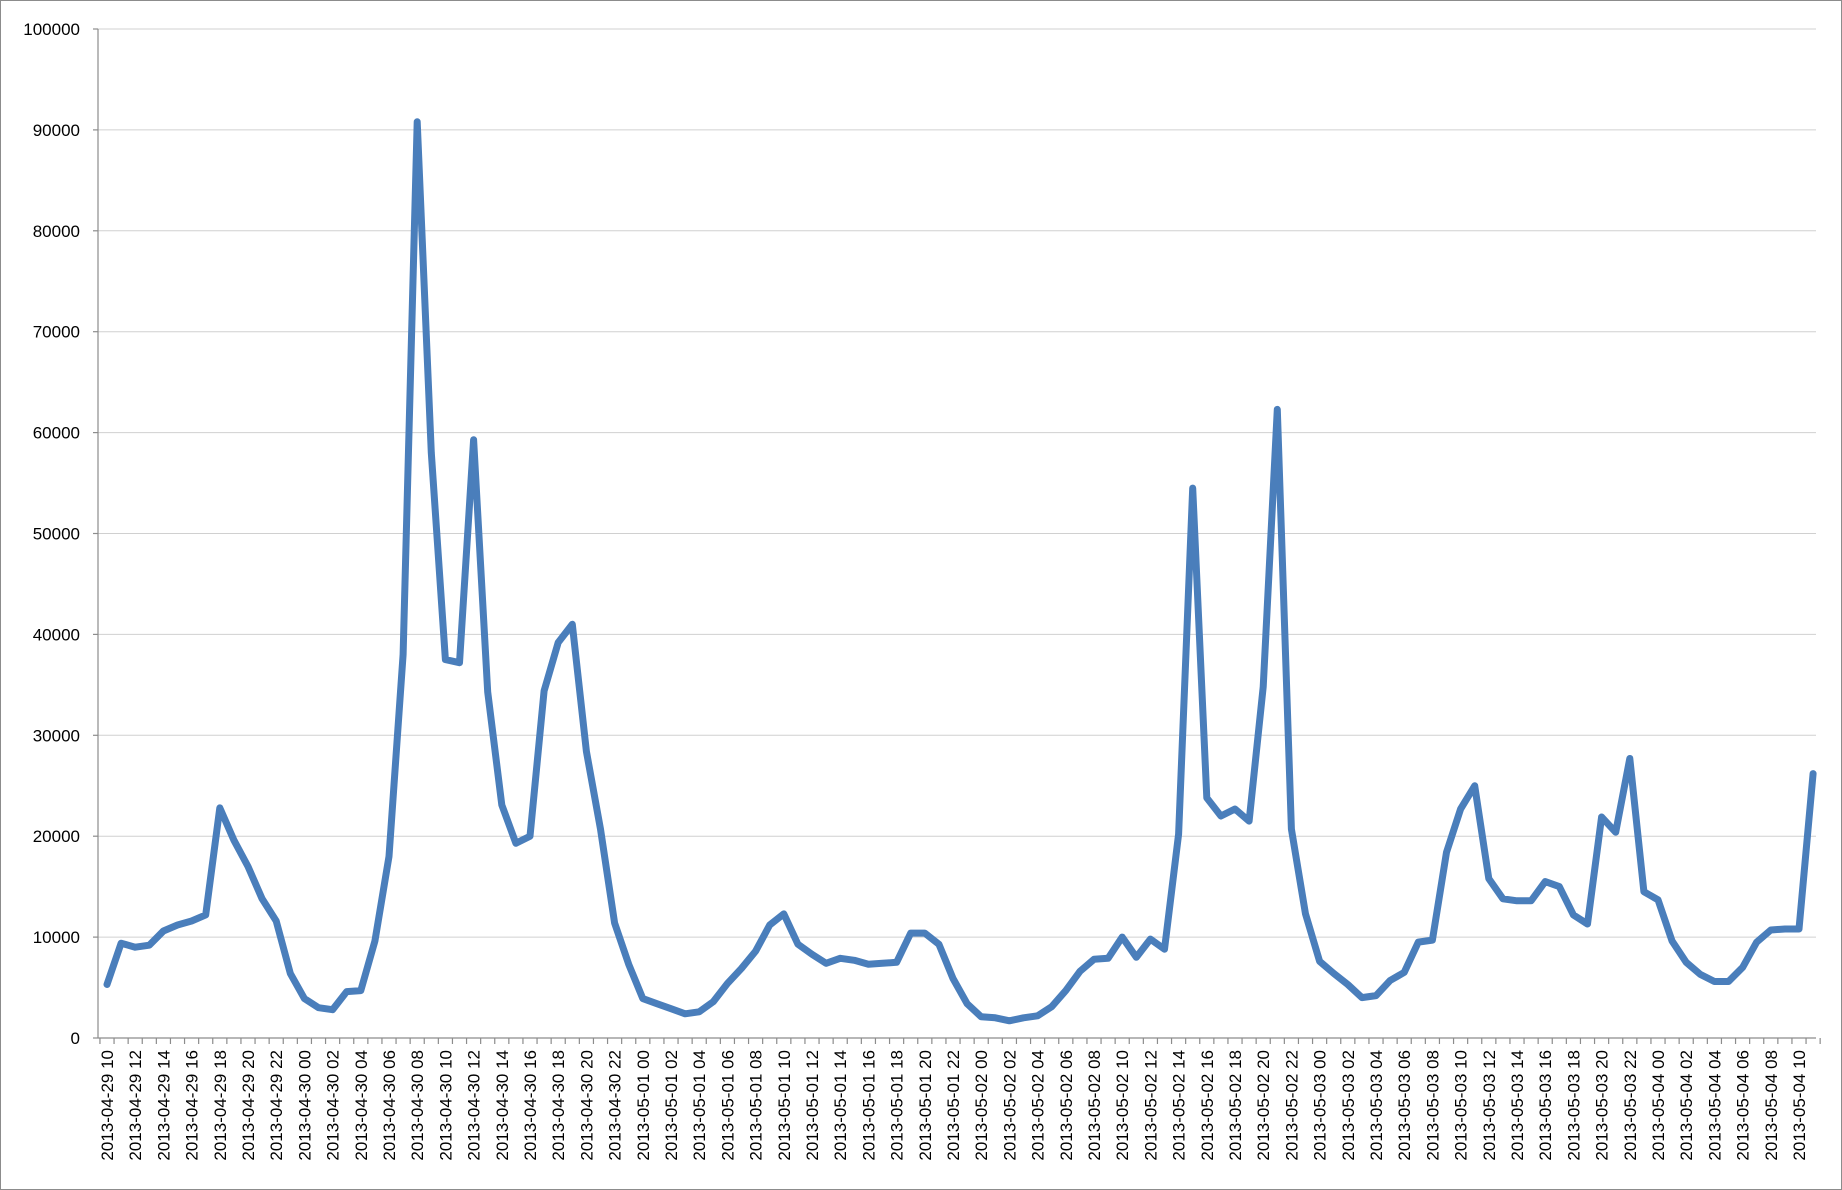 This screenshot has height=1190, width=1842. What do you see at coordinates (51, 29) in the screenshot?
I see `y-tick-label: 100000` at bounding box center [51, 29].